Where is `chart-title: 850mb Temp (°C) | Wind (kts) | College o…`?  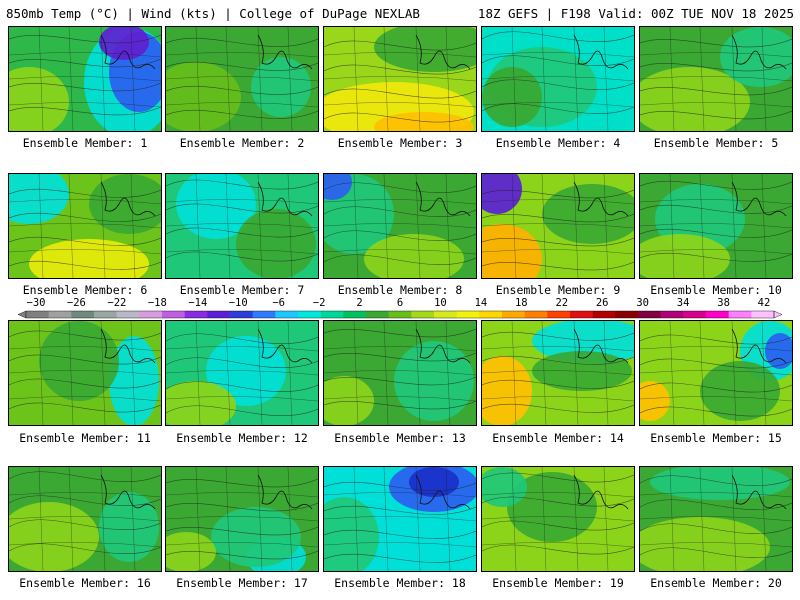
chart-title: 850mb Temp (°C) | Wind (kts) | College o… is located at coordinates (213, 13).